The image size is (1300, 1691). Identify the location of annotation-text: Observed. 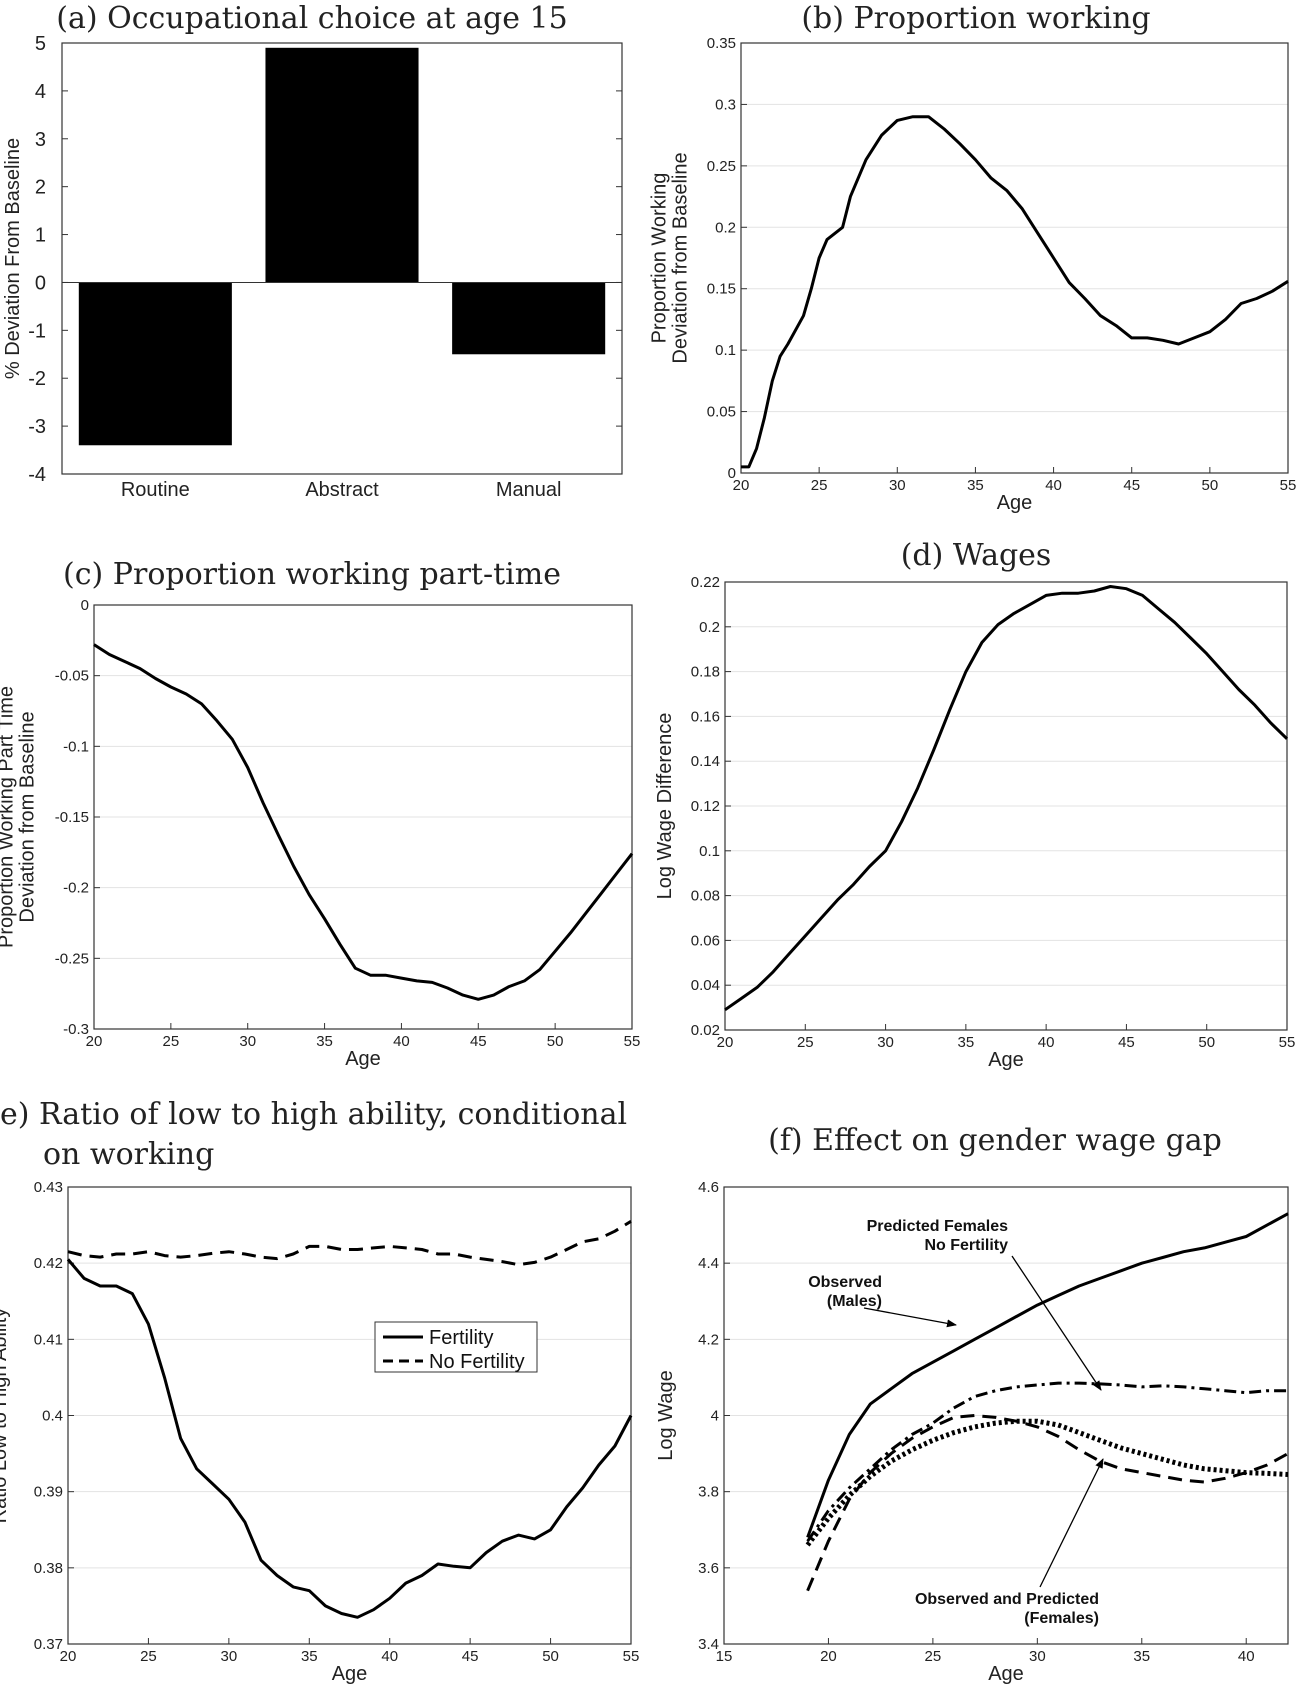
(845, 1282).